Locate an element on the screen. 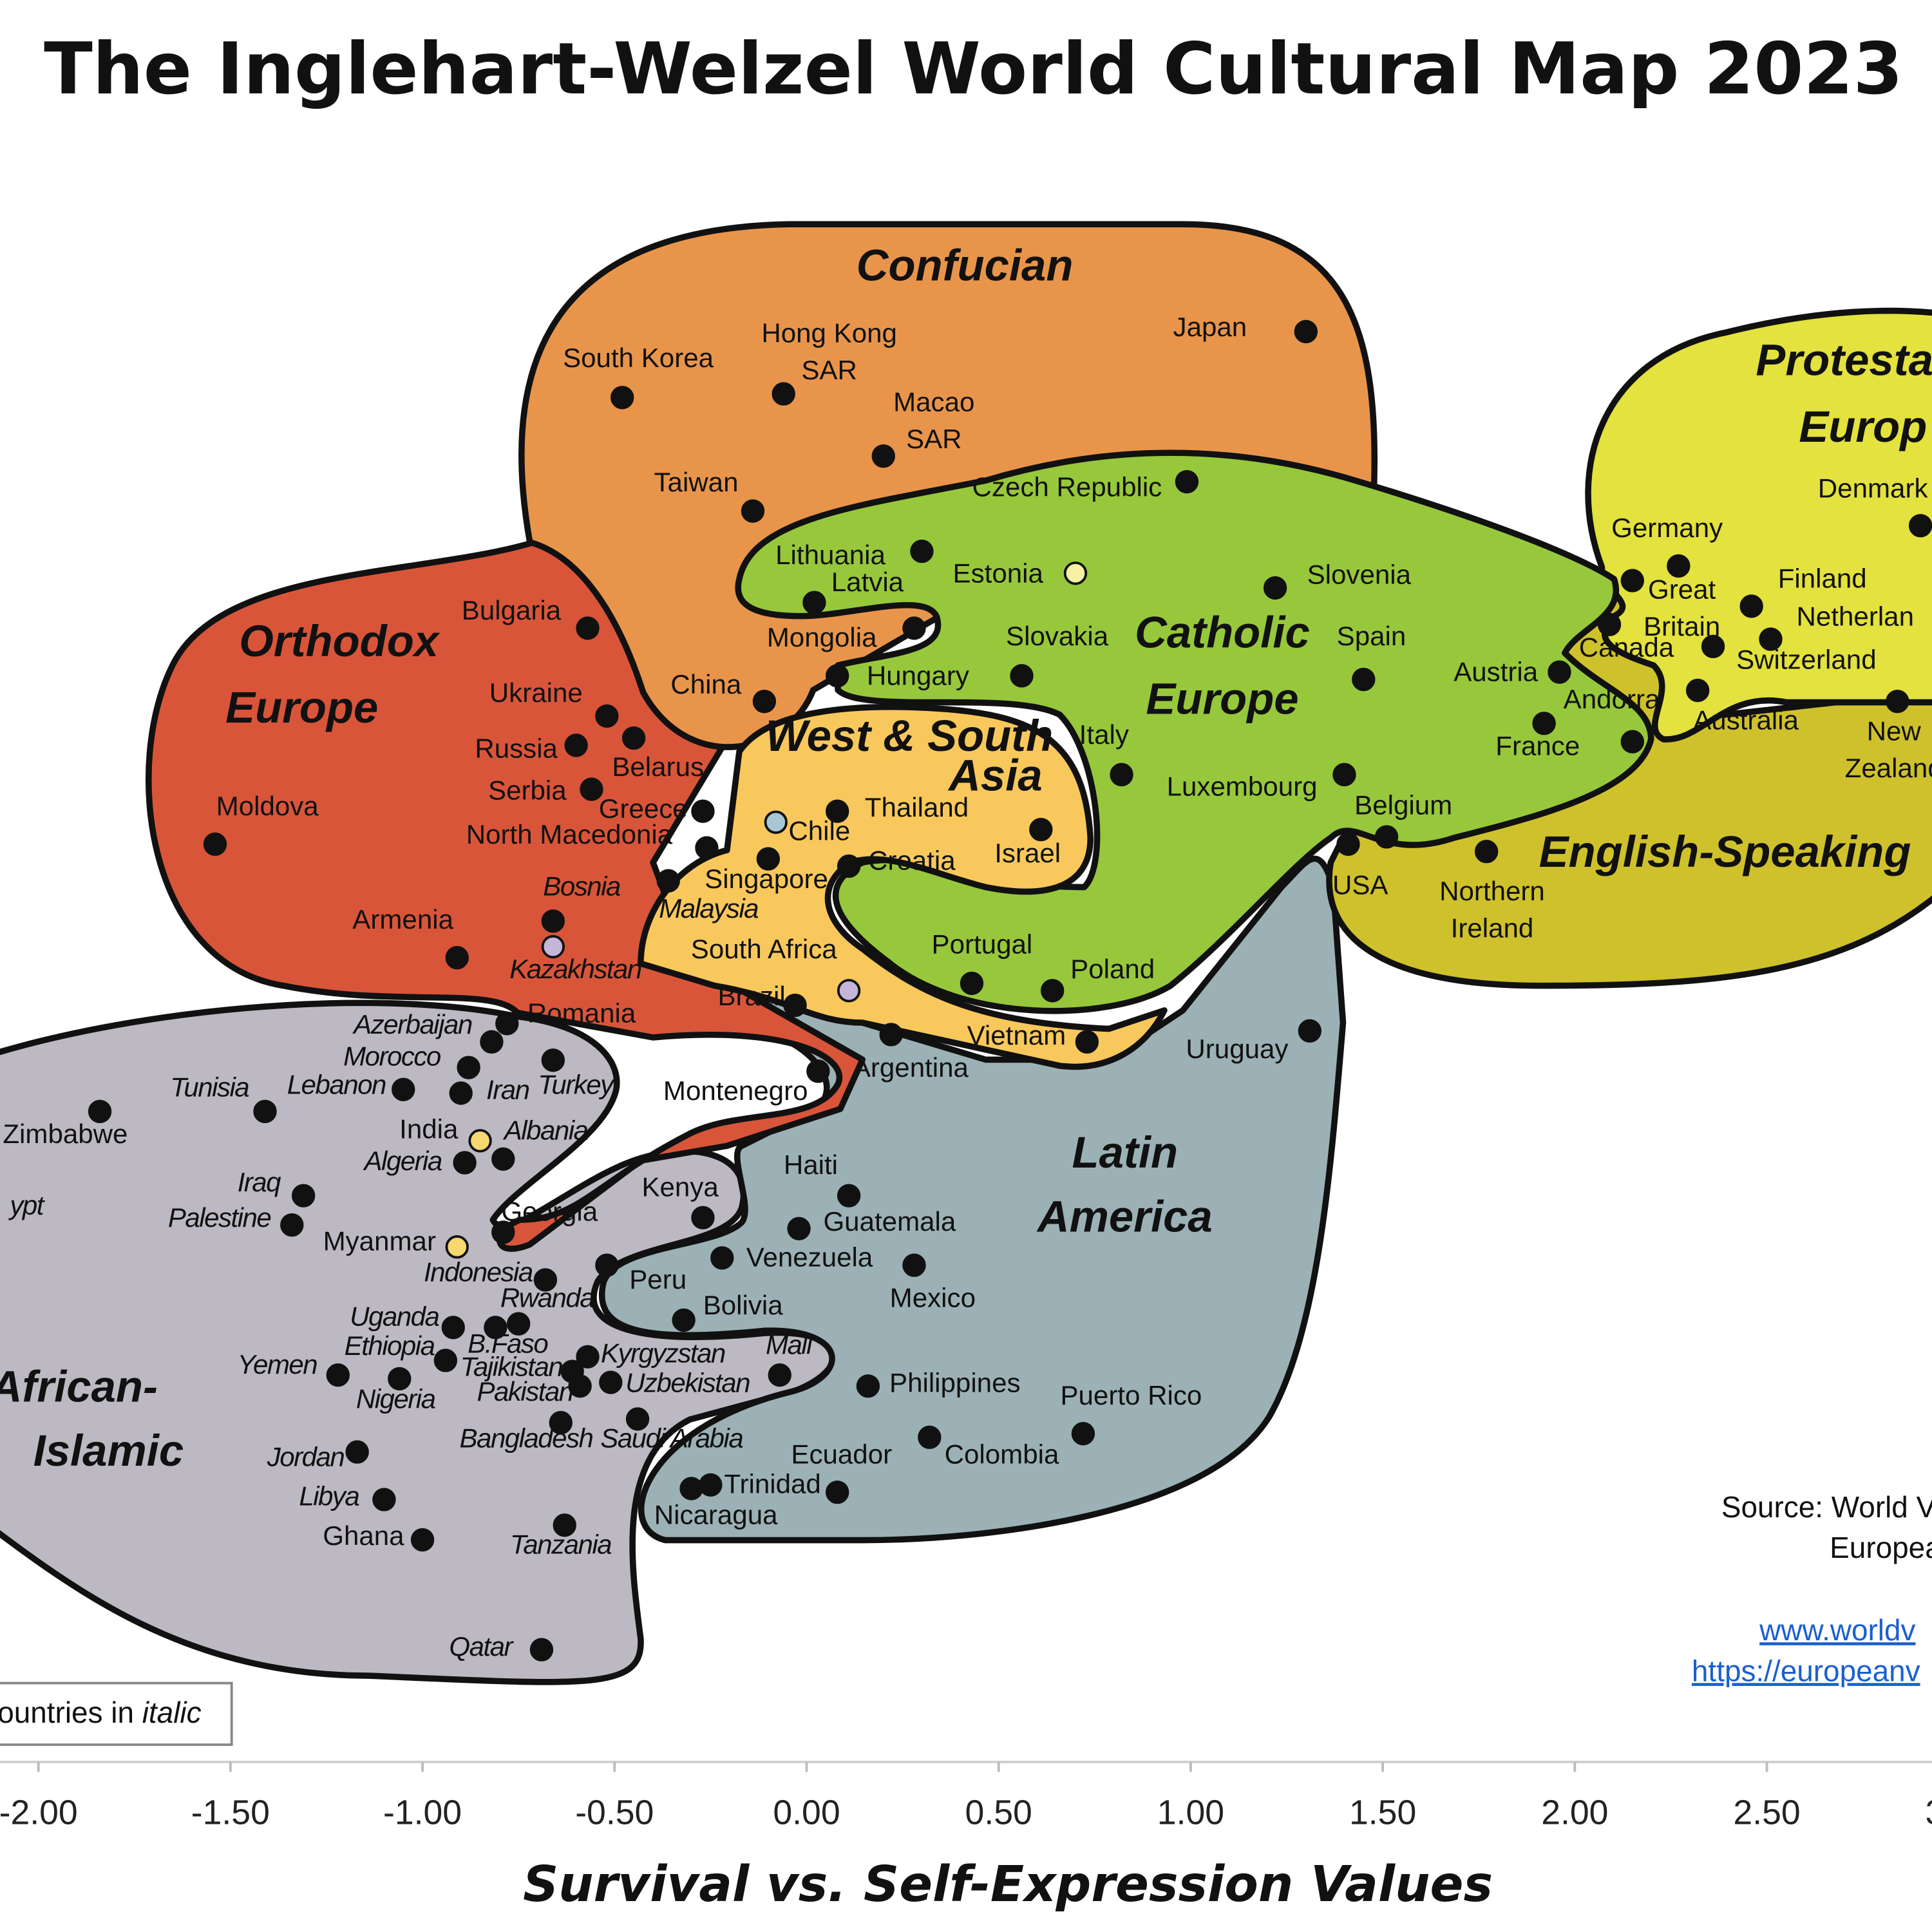  x-tick-label: 1.50 is located at coordinates (1382, 1813).